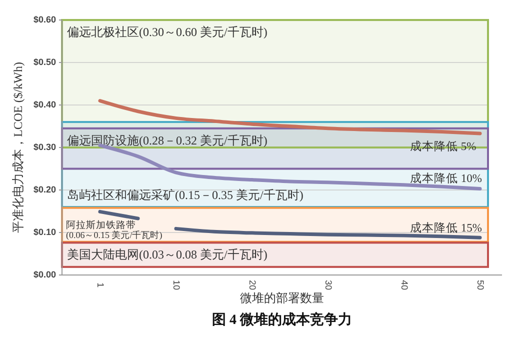  Describe the element at coordinates (44, 61) in the screenshot. I see `y-tick-label: $0.50` at that location.